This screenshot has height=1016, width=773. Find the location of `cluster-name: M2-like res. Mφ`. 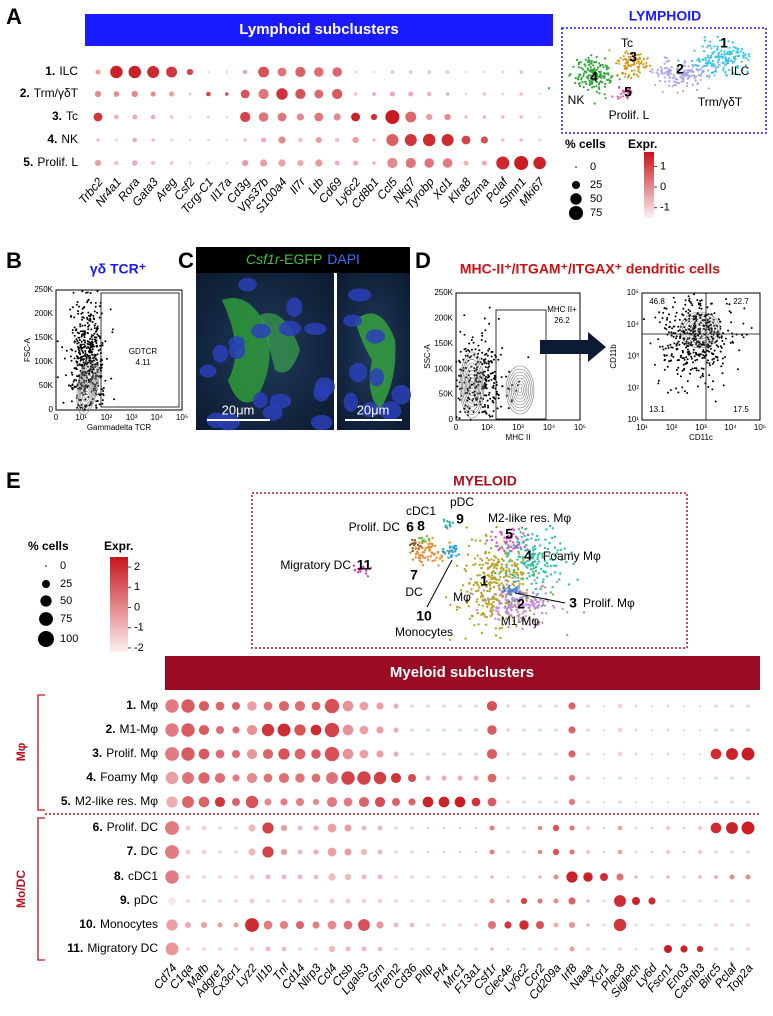

cluster-name: M2-like res. Mφ is located at coordinates (529, 518).